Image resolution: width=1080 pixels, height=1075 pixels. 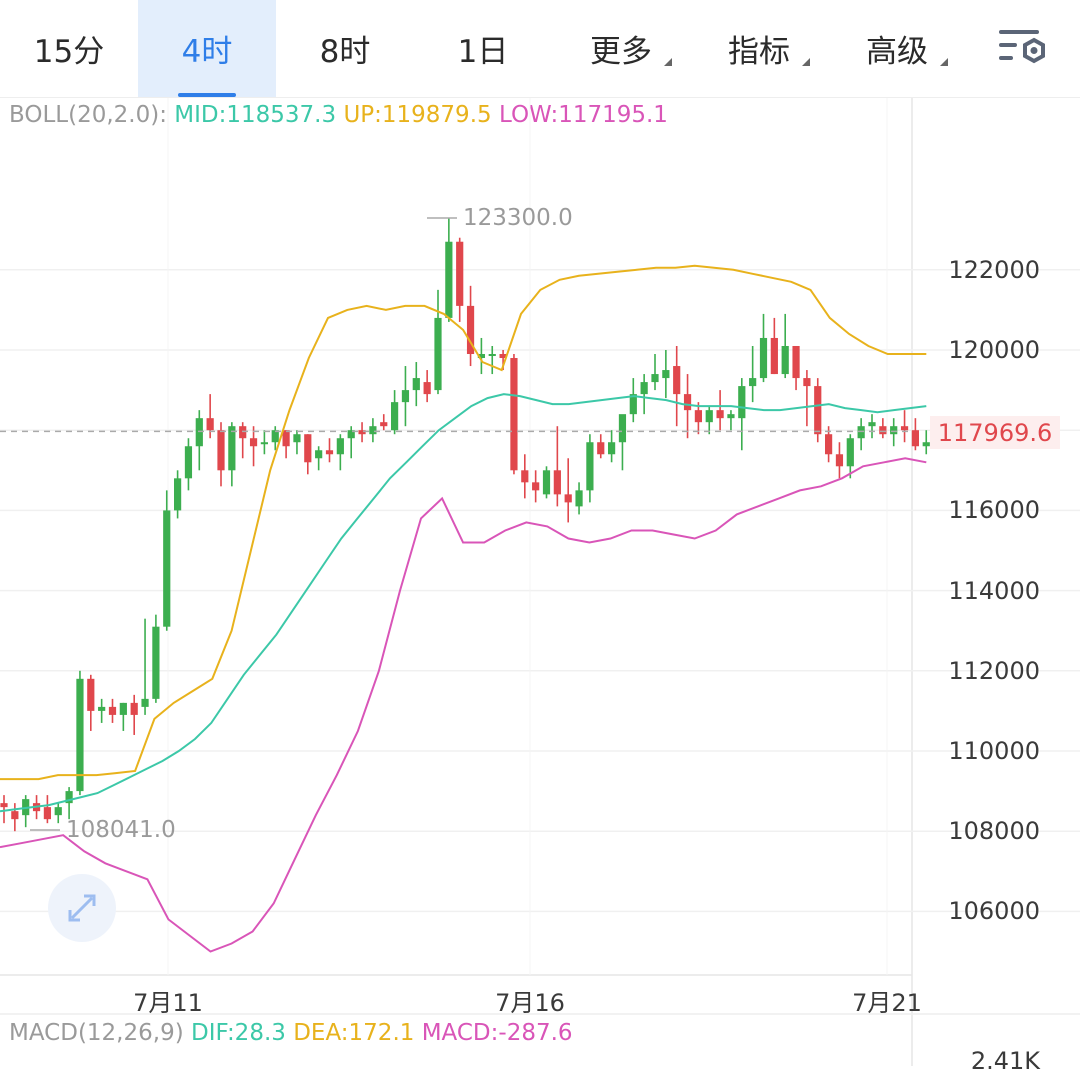 I want to click on tabbar-divider, so click(x=540, y=97).